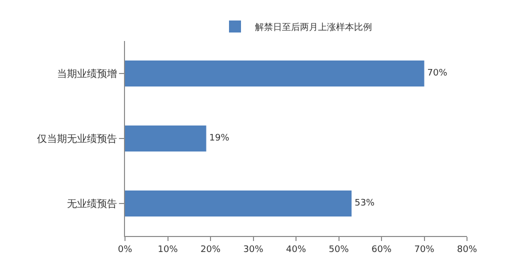  Describe the element at coordinates (339, 249) in the screenshot. I see `x-tick-label: 50%` at that location.